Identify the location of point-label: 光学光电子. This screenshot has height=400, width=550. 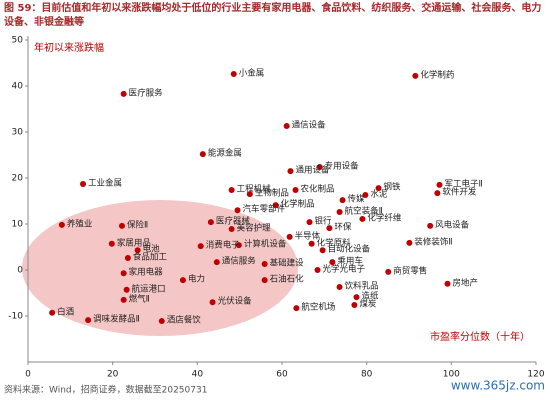
(344, 269).